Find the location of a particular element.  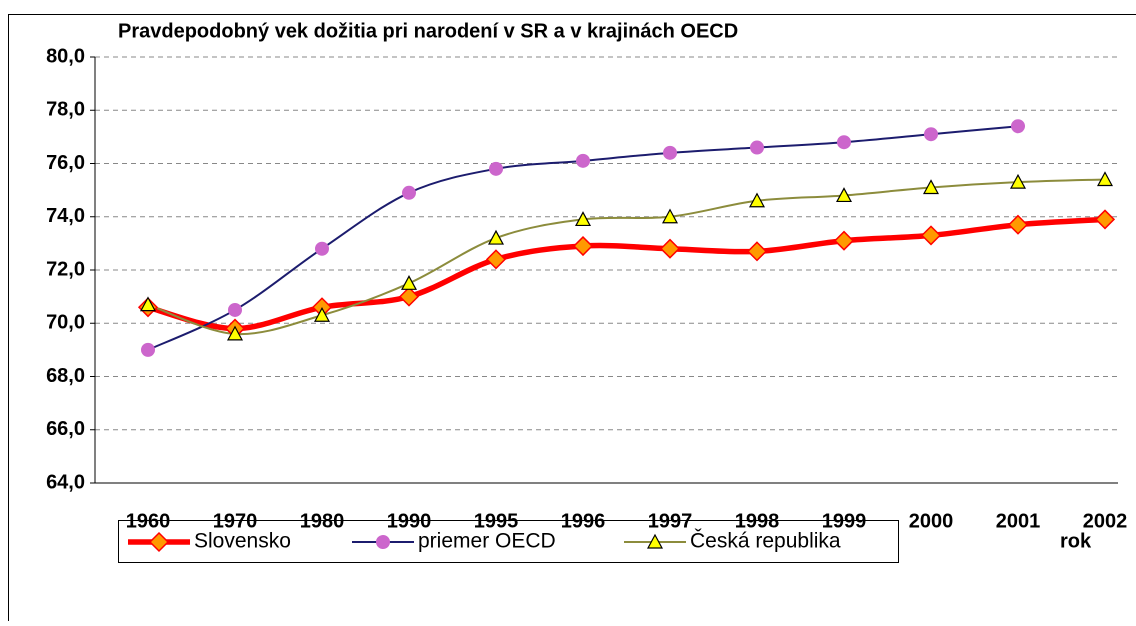

legend-label: priemer OECD is located at coordinates (487, 541).